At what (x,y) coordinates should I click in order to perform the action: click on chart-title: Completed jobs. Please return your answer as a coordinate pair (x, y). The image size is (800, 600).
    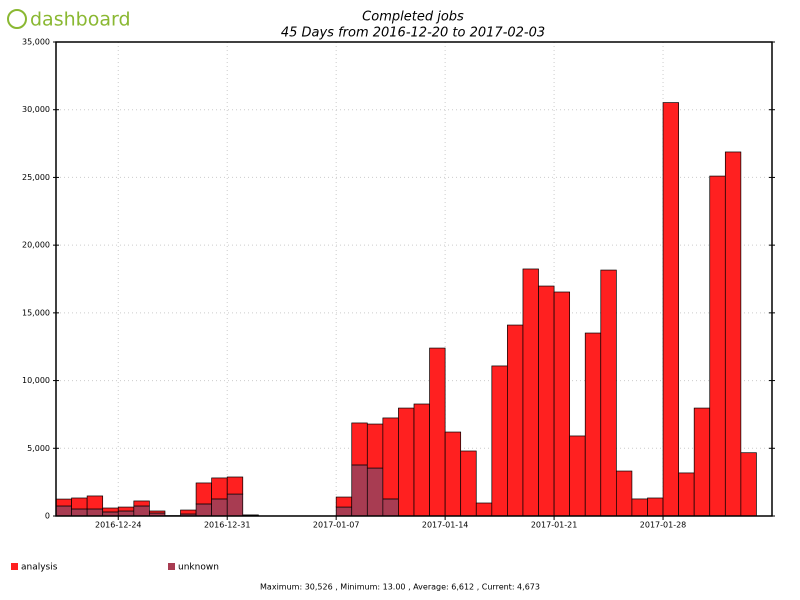
    Looking at the image, I should click on (413, 17).